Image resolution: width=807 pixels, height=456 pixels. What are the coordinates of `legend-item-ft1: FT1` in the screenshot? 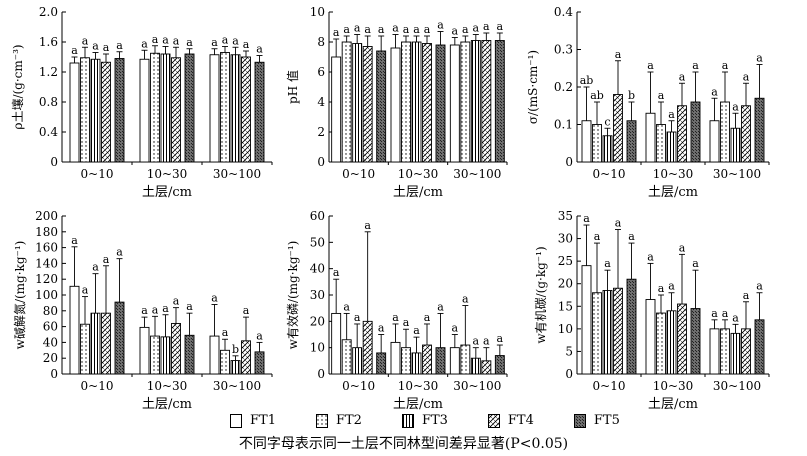 It's located at (253, 420).